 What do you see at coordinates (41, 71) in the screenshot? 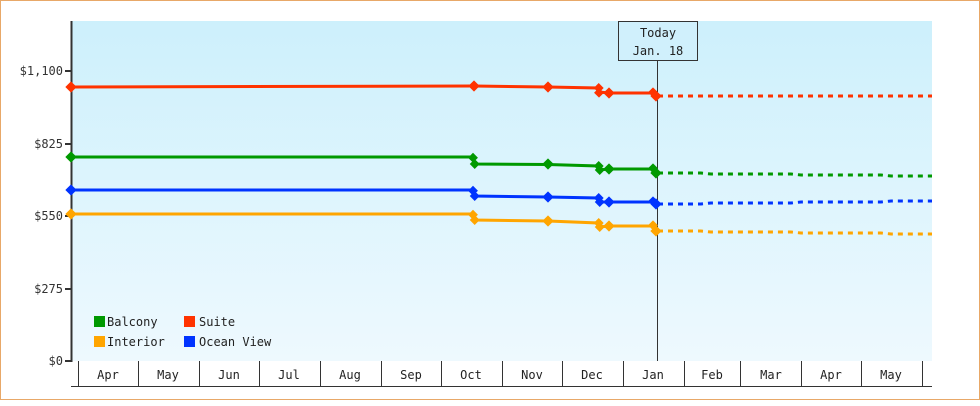
I see `y-tick-label: $1,100` at bounding box center [41, 71].